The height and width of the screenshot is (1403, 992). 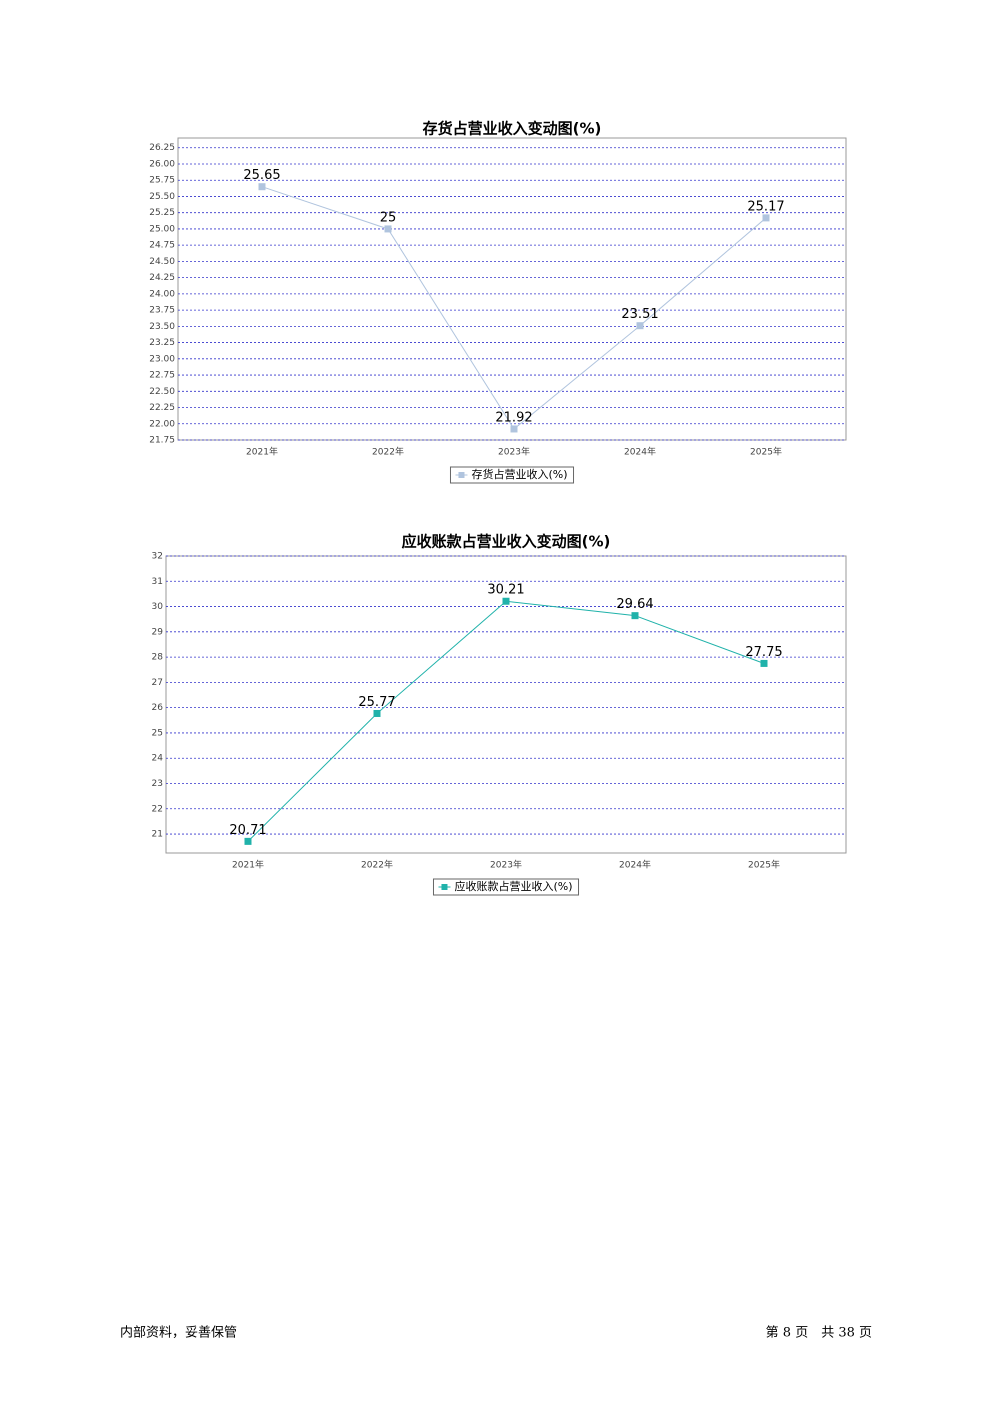 I want to click on y-tick-label: 21, so click(x=157, y=835).